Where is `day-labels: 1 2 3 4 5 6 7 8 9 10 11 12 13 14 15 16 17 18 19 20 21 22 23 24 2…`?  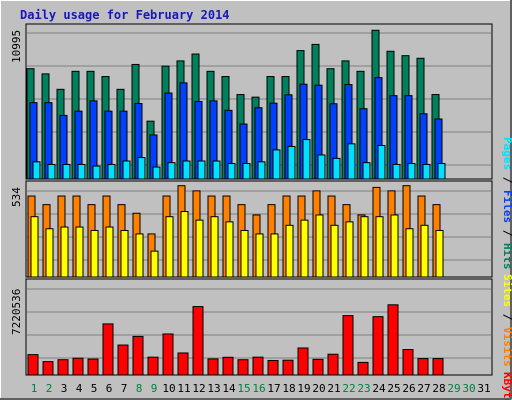 day-labels: 1 2 3 4 5 6 7 8 9 10 11 12 13 14 15 16 17 18 19 20 21 22 23 24 2… is located at coordinates (261, 388).